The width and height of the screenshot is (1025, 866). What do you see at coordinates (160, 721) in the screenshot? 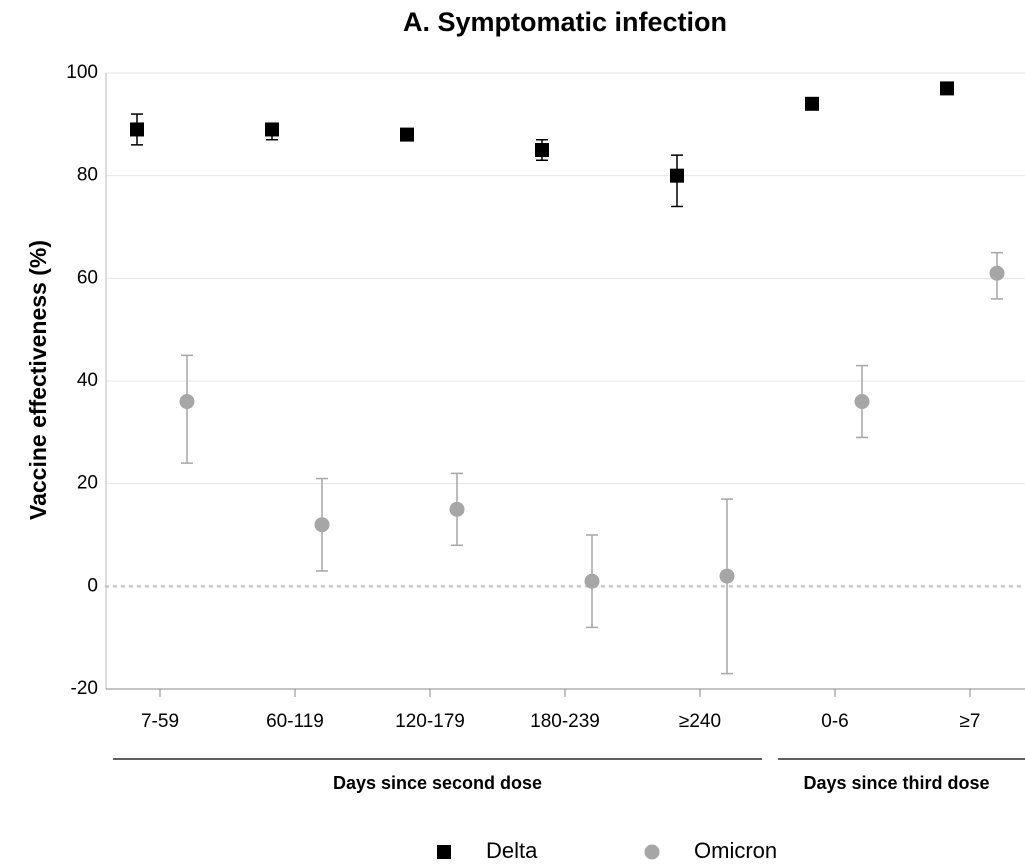
I see `x-tick-label: 7-59` at bounding box center [160, 721].